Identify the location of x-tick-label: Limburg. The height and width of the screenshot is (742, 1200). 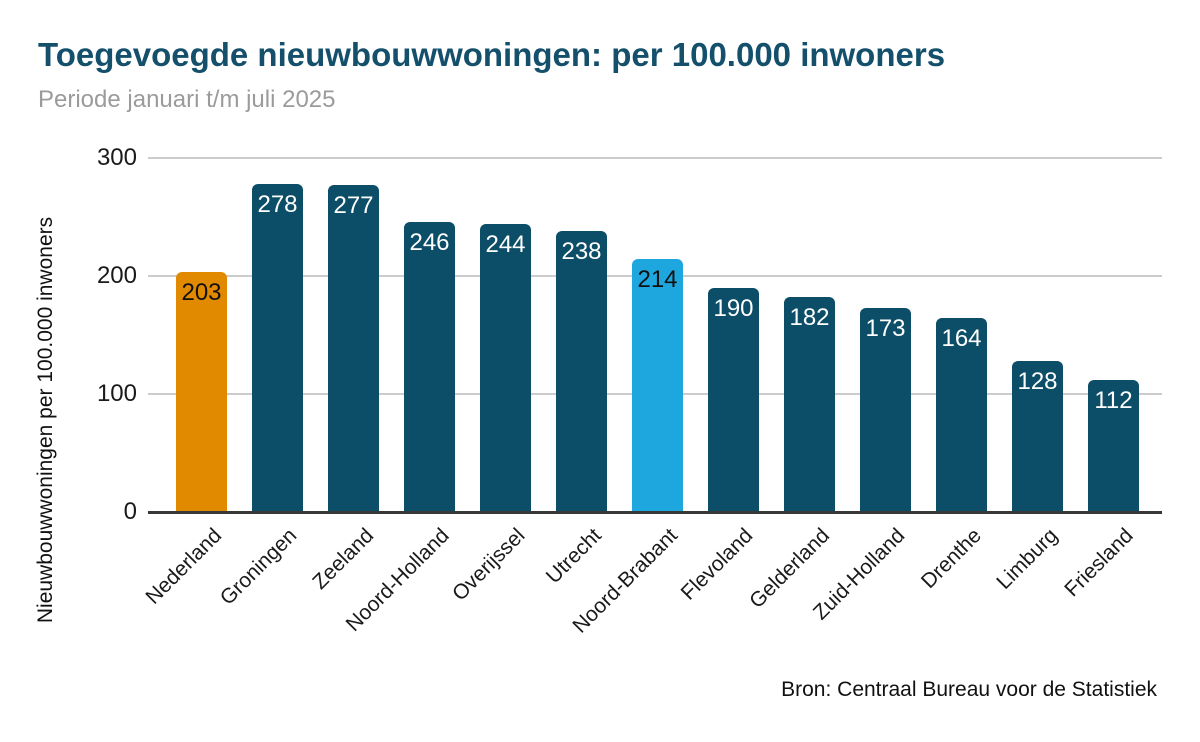
(1026, 559).